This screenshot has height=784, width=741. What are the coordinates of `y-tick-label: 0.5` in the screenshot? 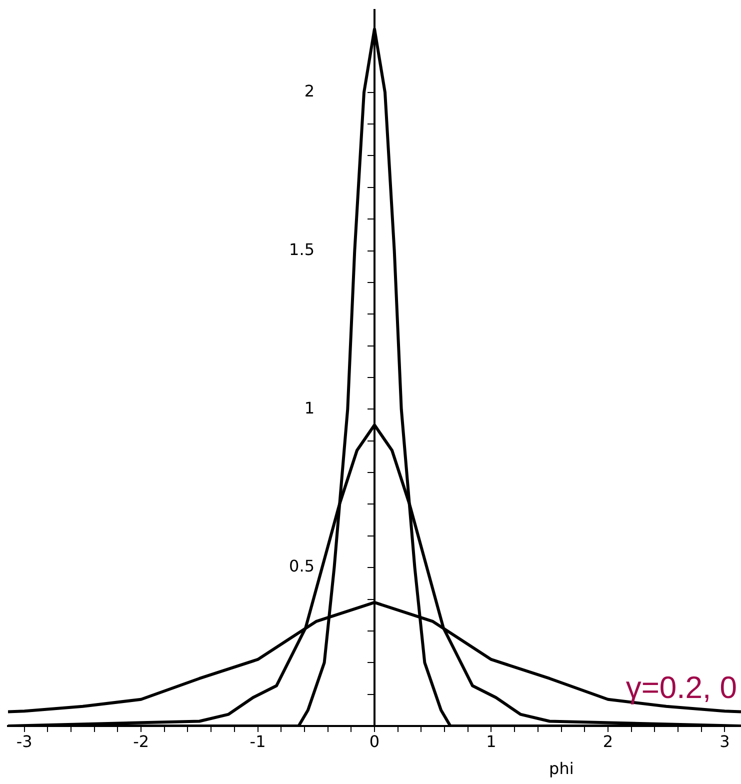 It's located at (301, 566).